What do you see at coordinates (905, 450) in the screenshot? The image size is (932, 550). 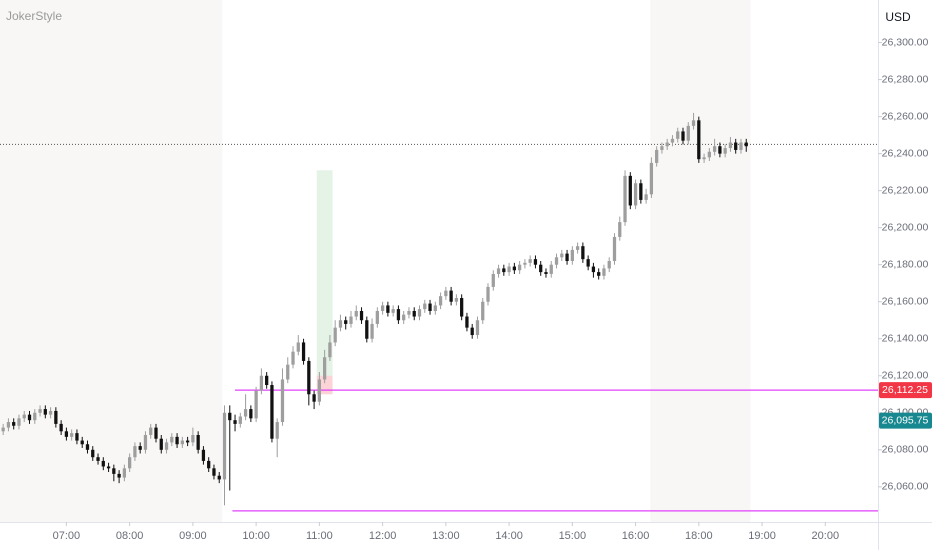 I see `y-tick-label: 26,080.00` at bounding box center [905, 450].